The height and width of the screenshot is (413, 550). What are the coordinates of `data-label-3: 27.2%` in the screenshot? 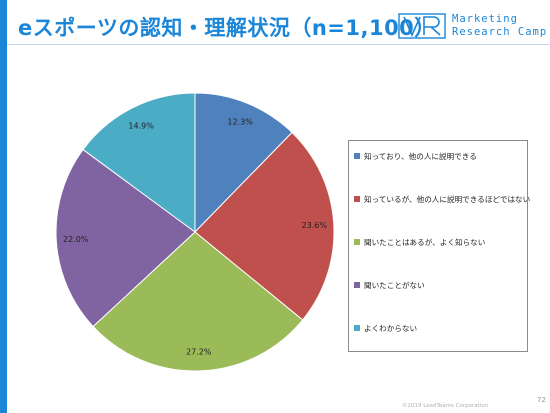 It's located at (199, 352).